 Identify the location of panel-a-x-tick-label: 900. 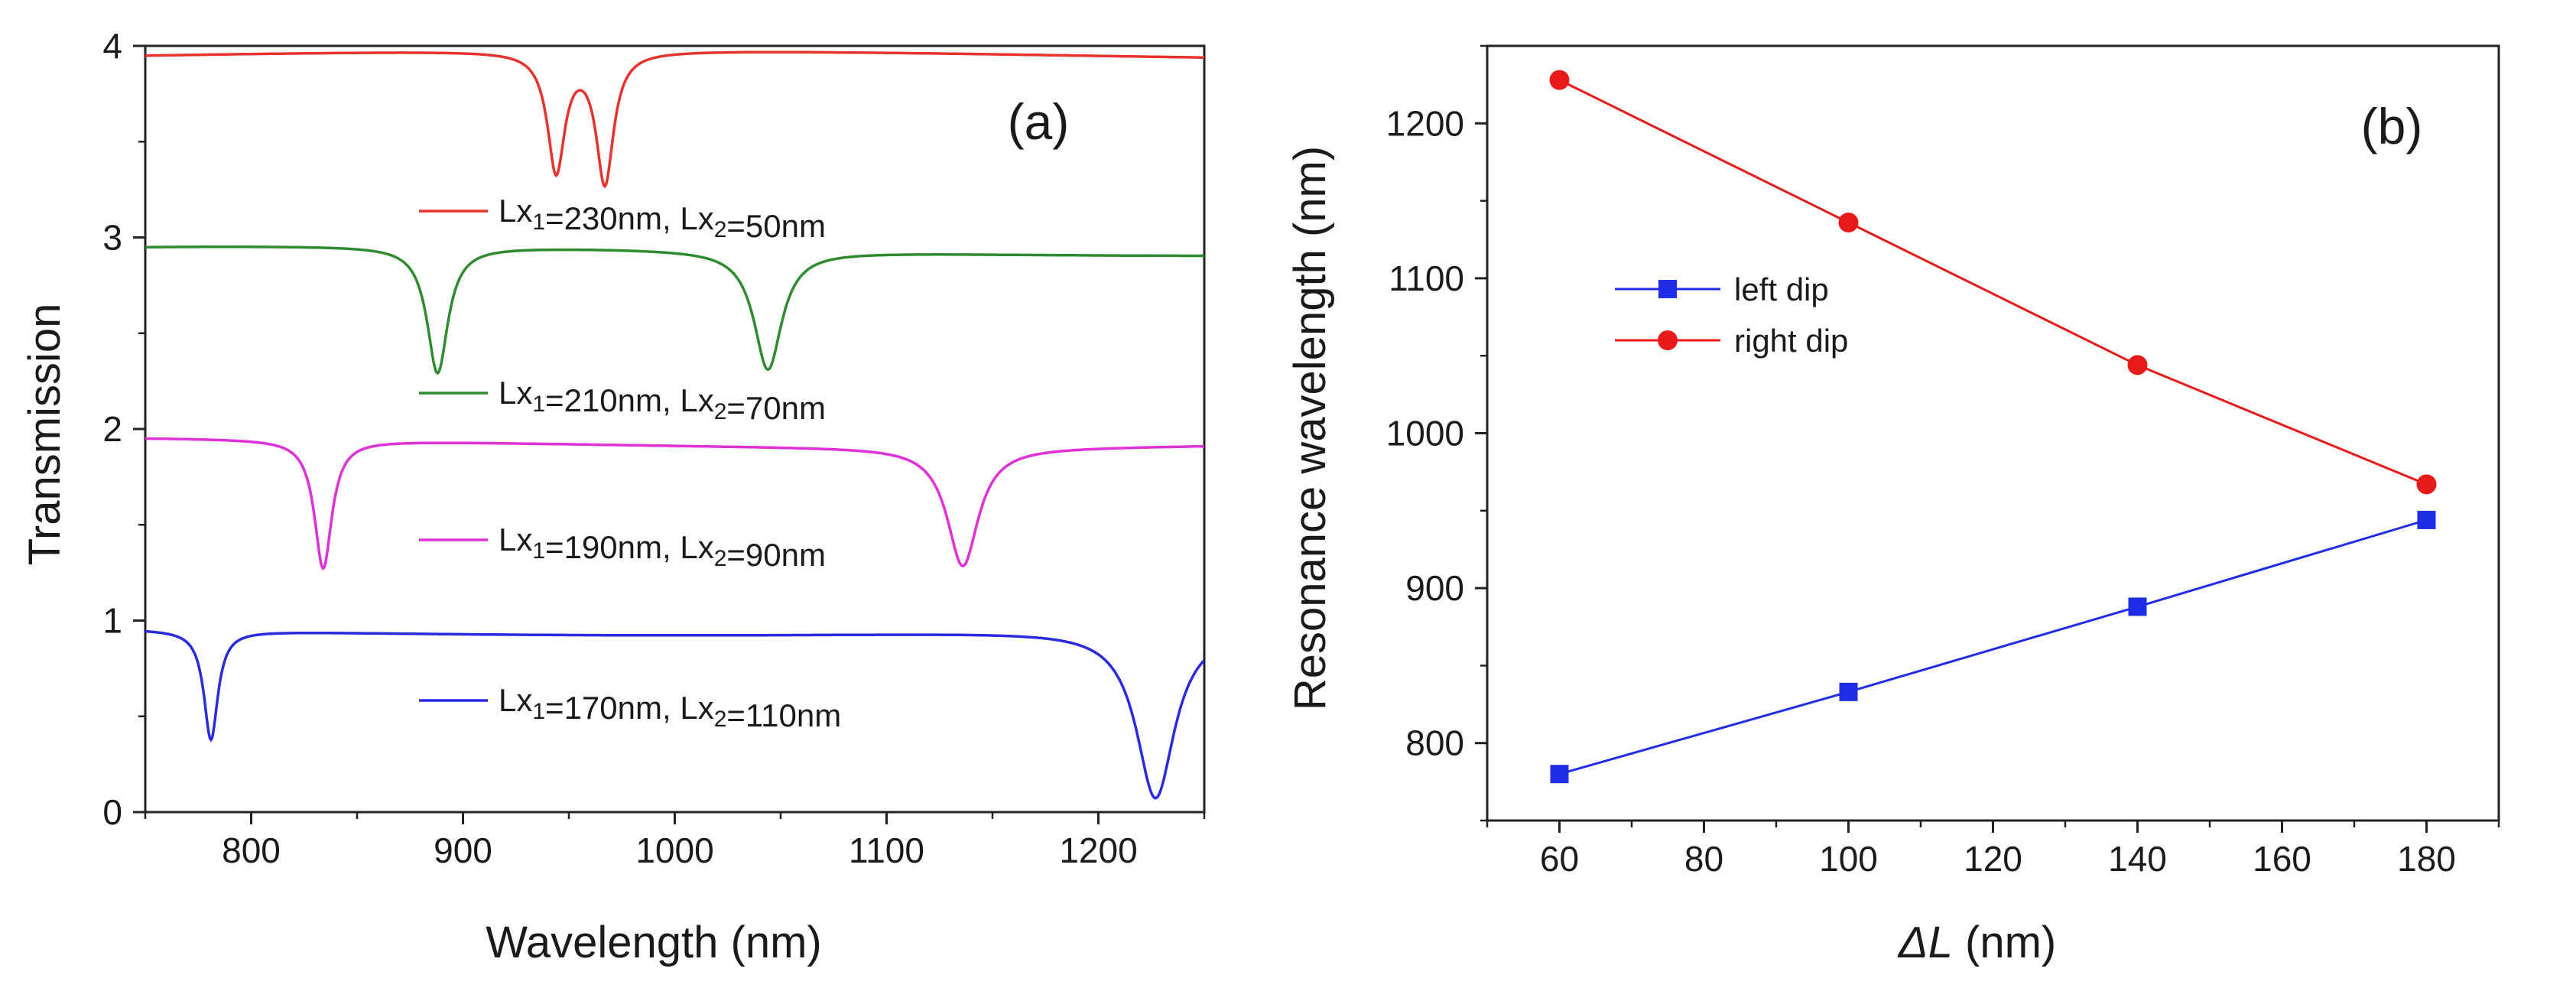
(463, 850).